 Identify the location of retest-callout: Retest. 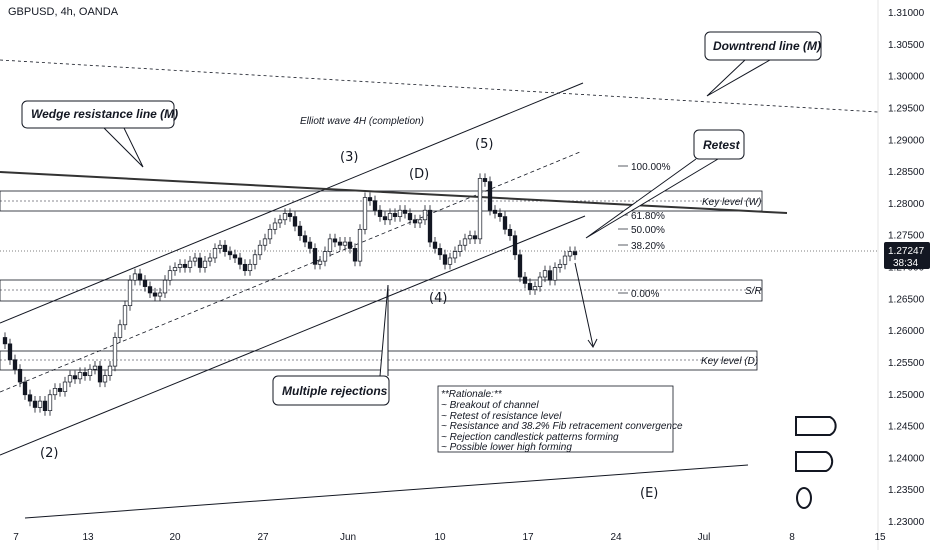
(665, 184).